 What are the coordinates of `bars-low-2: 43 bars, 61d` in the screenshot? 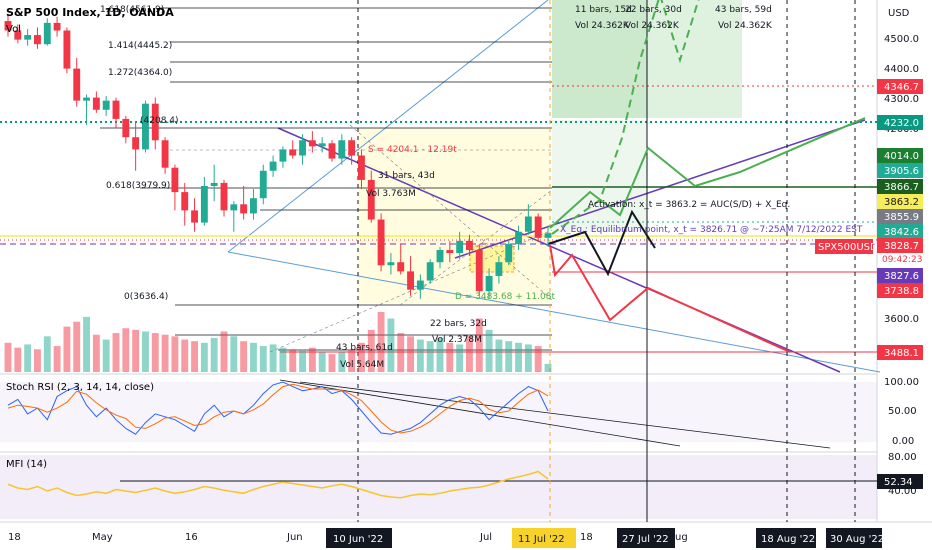 It's located at (364, 348).